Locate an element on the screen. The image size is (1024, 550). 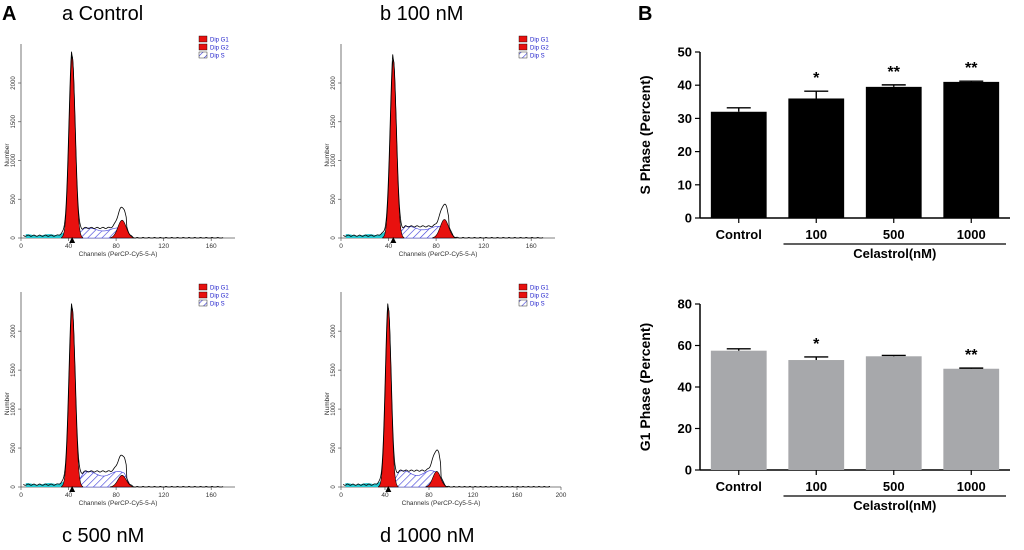
y-tick-label: 30 is located at coordinates (685, 118).